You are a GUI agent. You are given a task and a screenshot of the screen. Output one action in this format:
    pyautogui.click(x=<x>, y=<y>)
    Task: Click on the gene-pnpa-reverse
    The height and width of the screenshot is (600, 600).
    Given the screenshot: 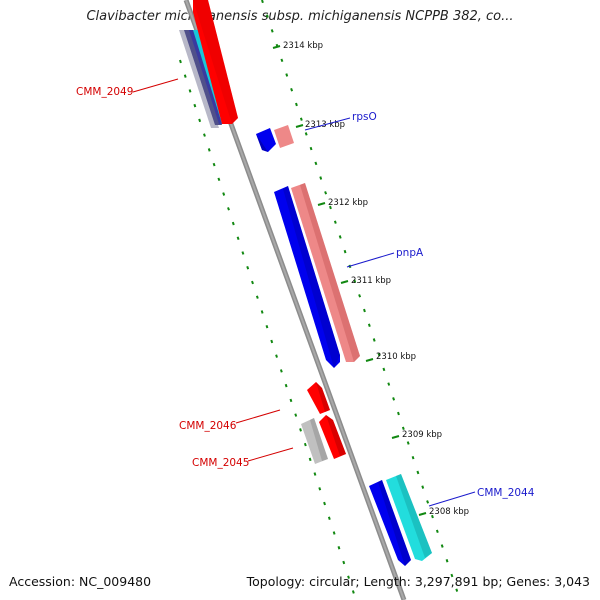 What is the action you would take?
    pyautogui.click(x=307, y=277)
    